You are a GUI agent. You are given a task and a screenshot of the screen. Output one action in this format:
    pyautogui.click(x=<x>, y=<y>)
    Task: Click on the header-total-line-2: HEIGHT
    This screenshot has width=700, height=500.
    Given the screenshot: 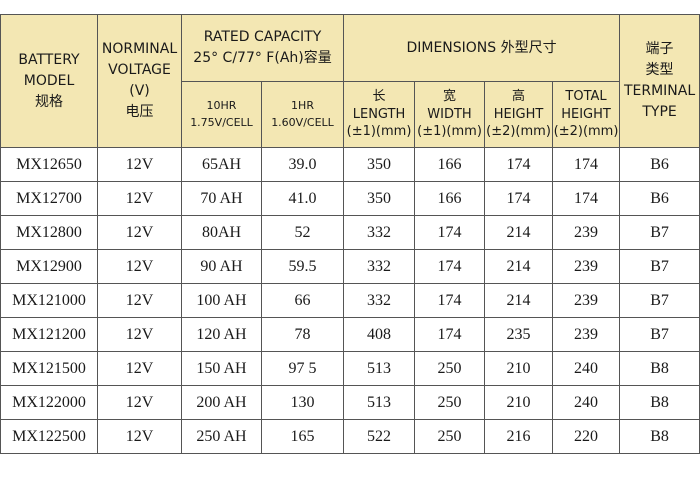 What is the action you would take?
    pyautogui.click(x=586, y=114)
    